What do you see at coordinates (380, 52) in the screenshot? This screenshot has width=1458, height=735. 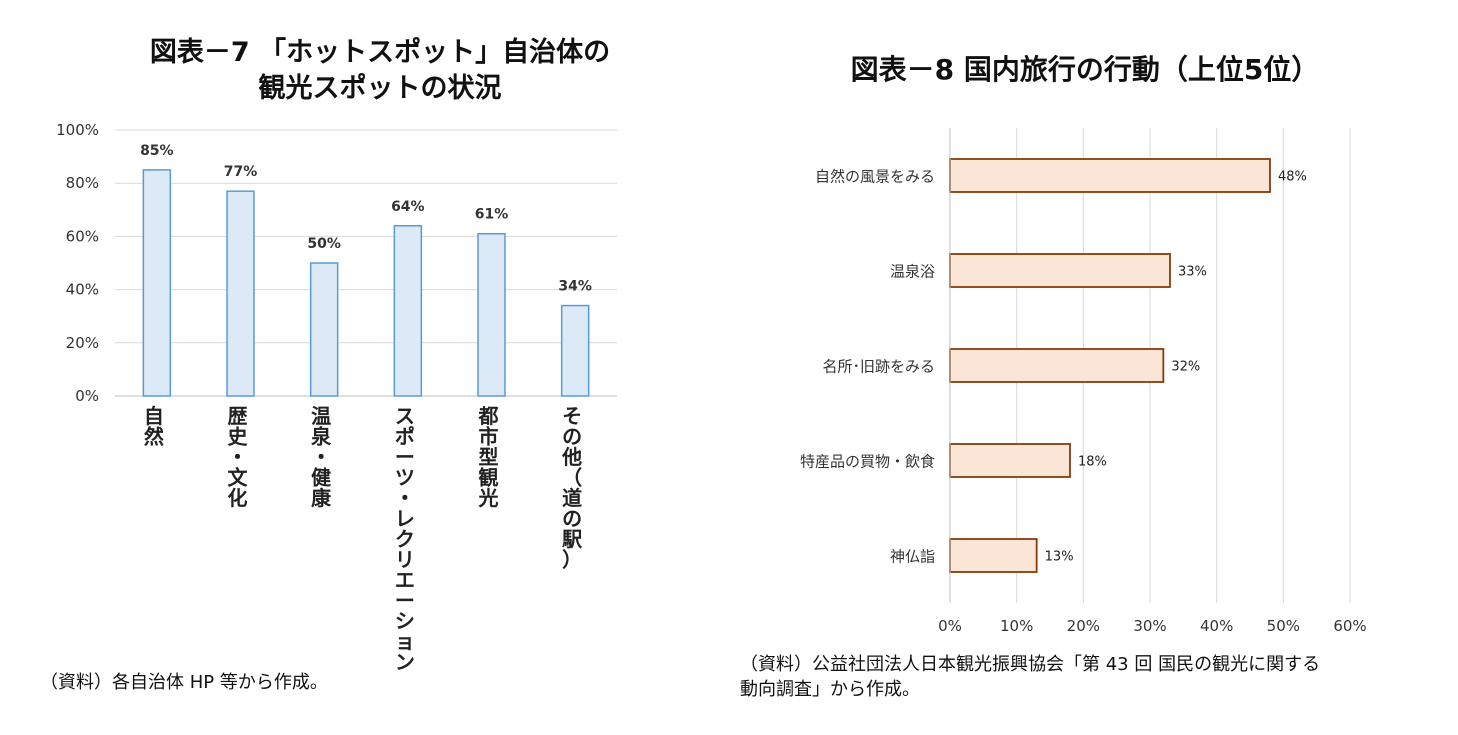 I see `left-chart-title-line1: 図表－7 「ホットスポット」自治体の` at bounding box center [380, 52].